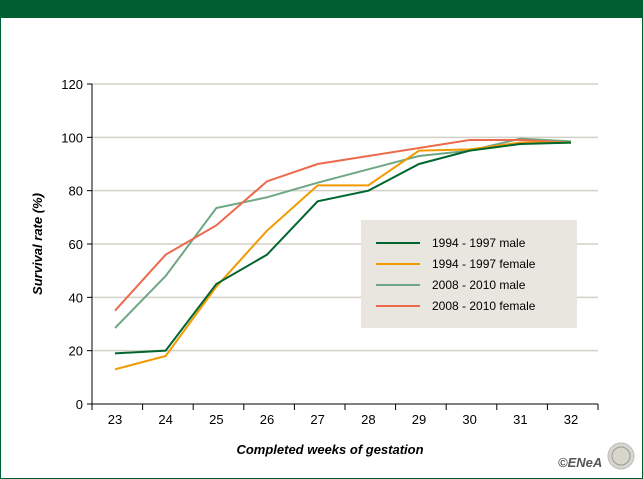 This screenshot has width=643, height=479. Describe the element at coordinates (484, 306) in the screenshot. I see `legend-label: 2008 - 2010 female` at that location.